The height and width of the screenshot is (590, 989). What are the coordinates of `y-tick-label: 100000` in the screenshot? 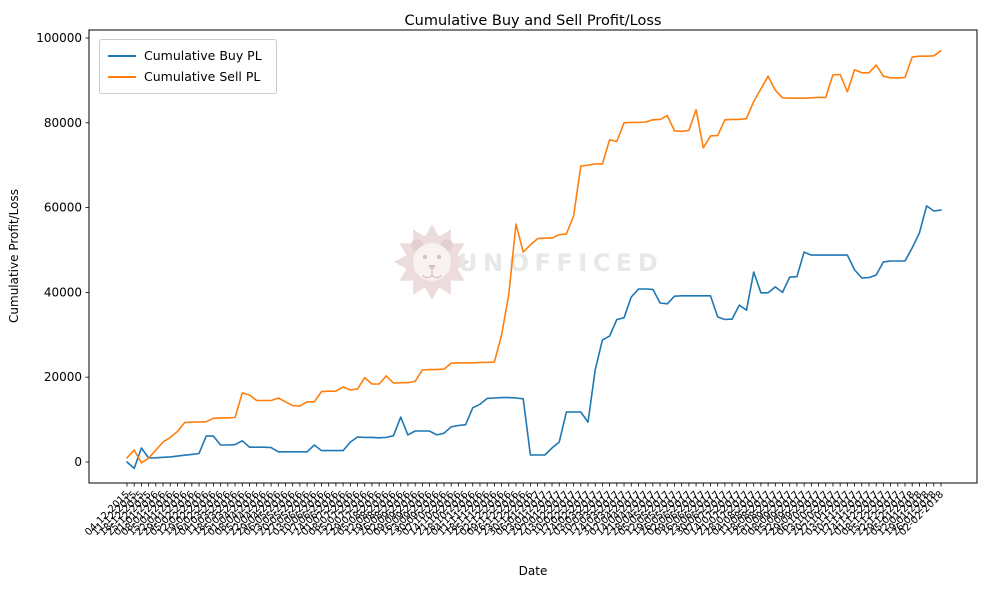 It's located at (59, 38).